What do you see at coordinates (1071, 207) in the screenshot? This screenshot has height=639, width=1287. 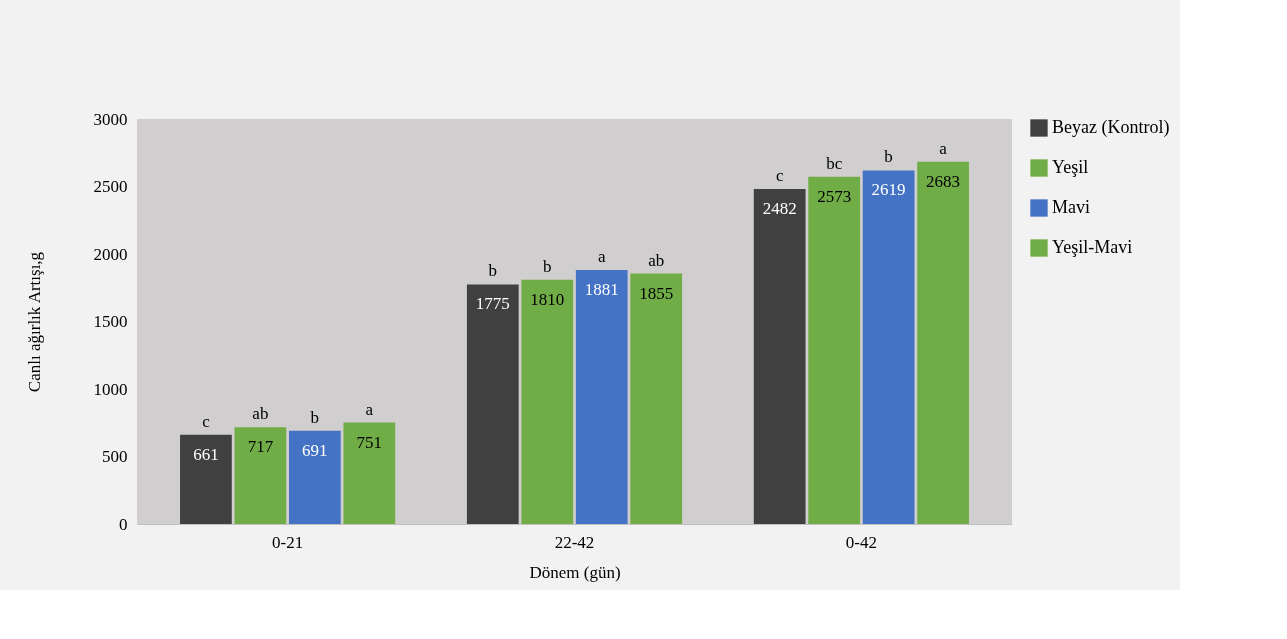 I see `legend-label: Mavi` at bounding box center [1071, 207].